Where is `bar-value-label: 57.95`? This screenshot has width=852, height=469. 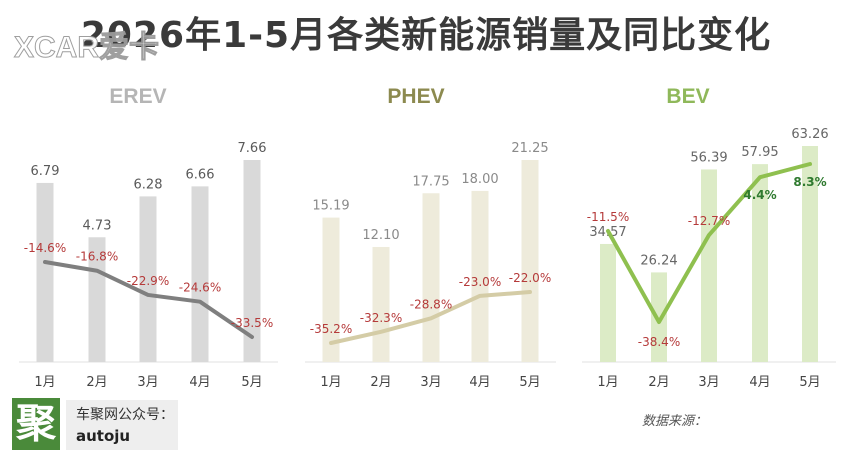
bar-value-label: 57.95 is located at coordinates (759, 152).